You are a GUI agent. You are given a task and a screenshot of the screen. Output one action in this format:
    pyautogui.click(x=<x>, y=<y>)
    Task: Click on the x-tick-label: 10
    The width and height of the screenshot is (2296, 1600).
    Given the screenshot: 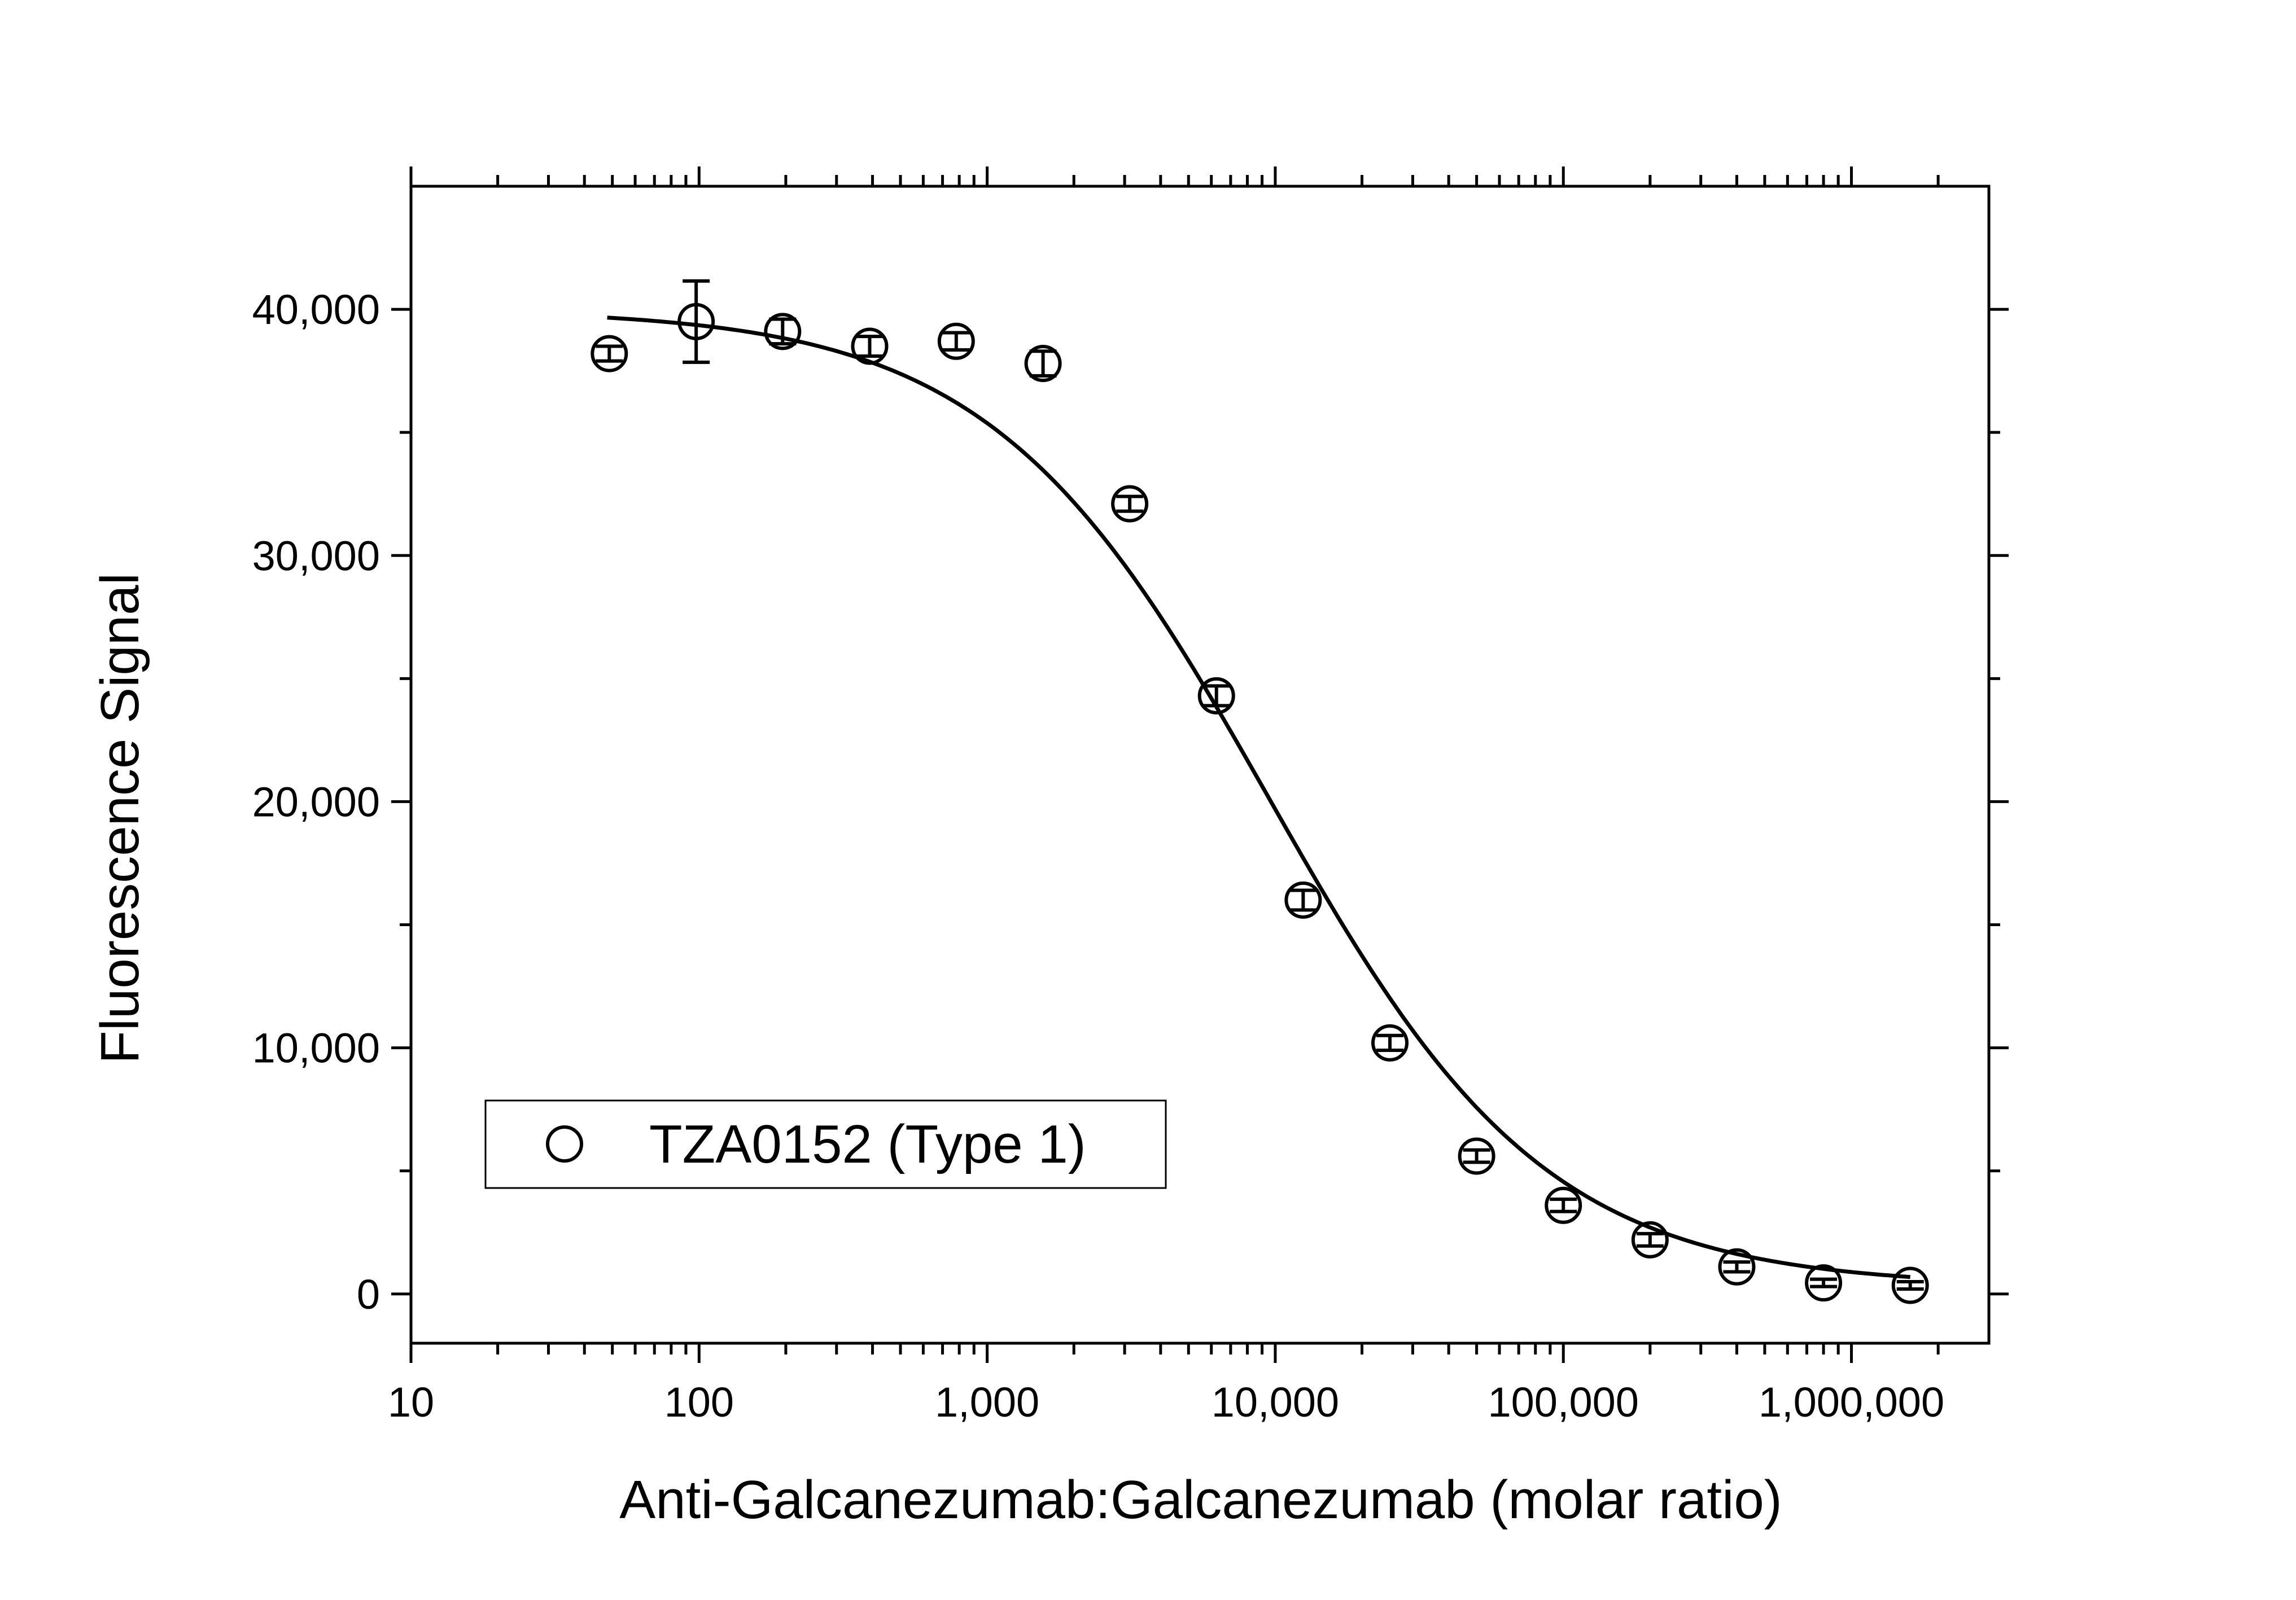 What is the action you would take?
    pyautogui.click(x=411, y=1402)
    